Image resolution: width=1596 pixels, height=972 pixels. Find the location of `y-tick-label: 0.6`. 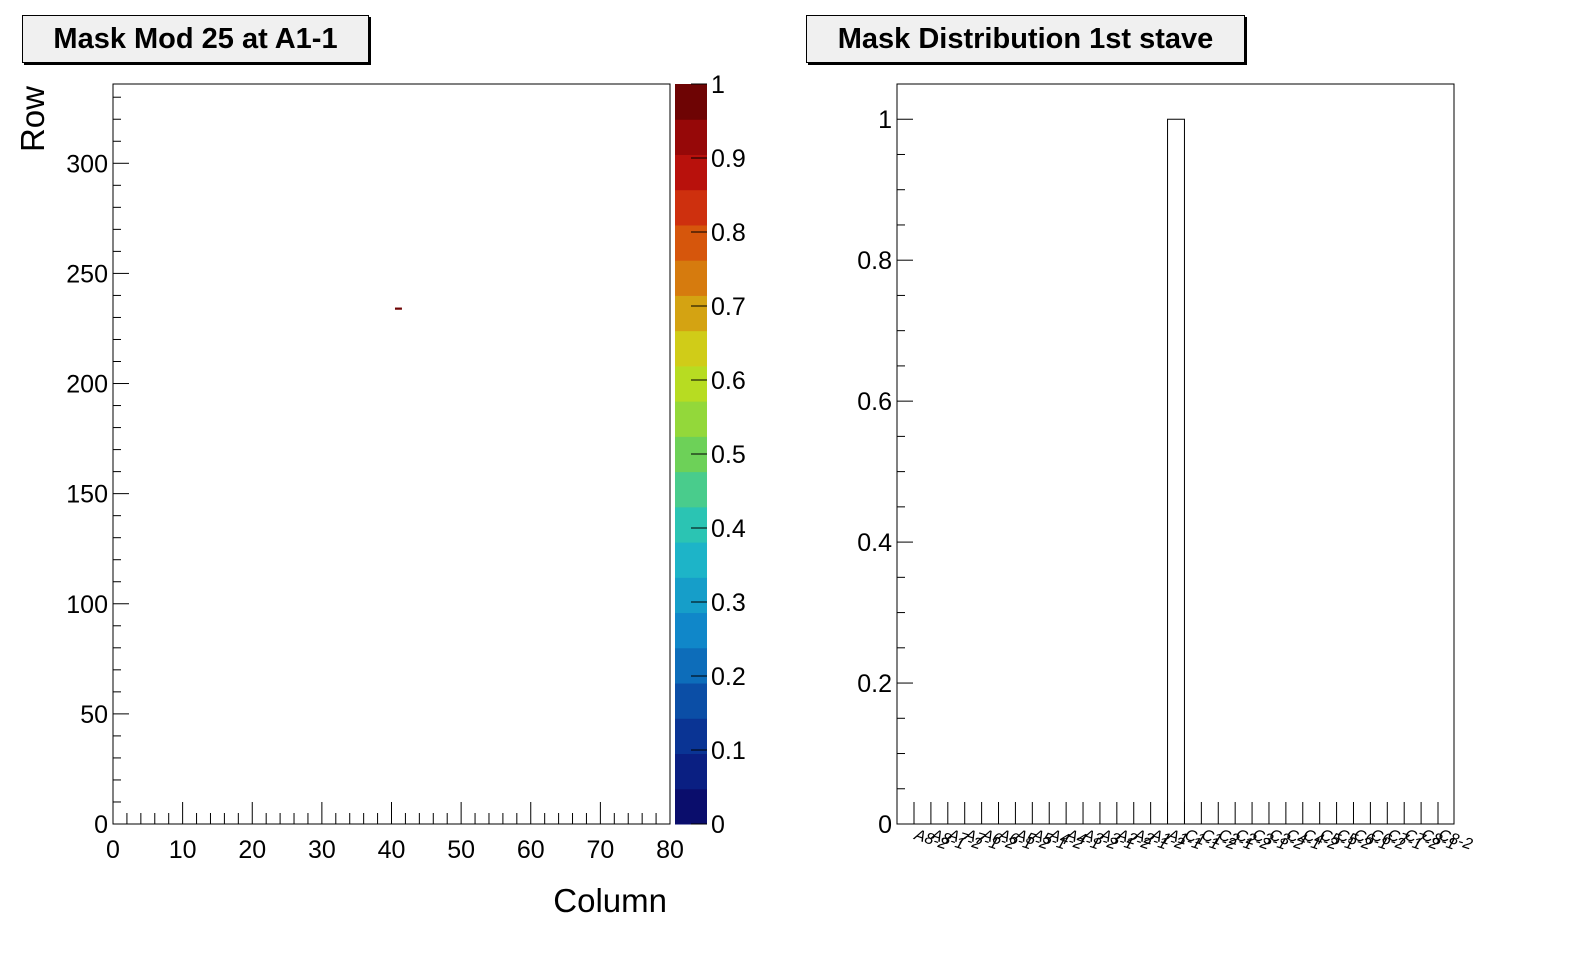

y-tick-label: 0.6 is located at coordinates (874, 402).